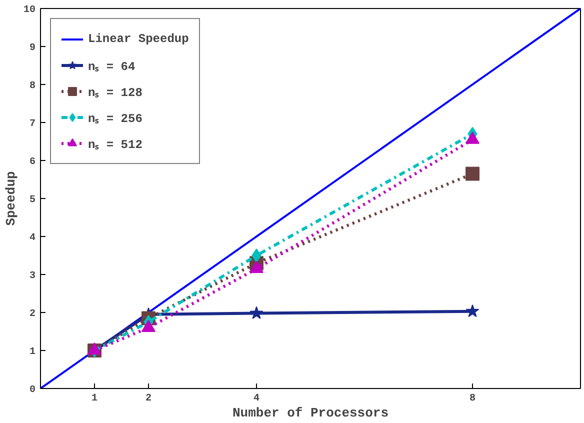  Describe the element at coordinates (33, 352) in the screenshot. I see `y-tick-label: 1` at that location.